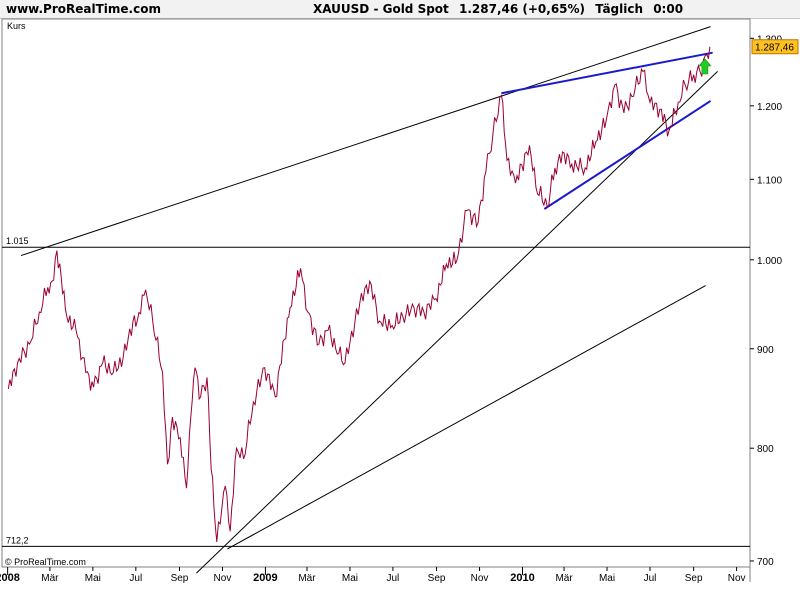 The image size is (800, 600). Describe the element at coordinates (705, 66) in the screenshot. I see `up-arrow-icon` at that location.